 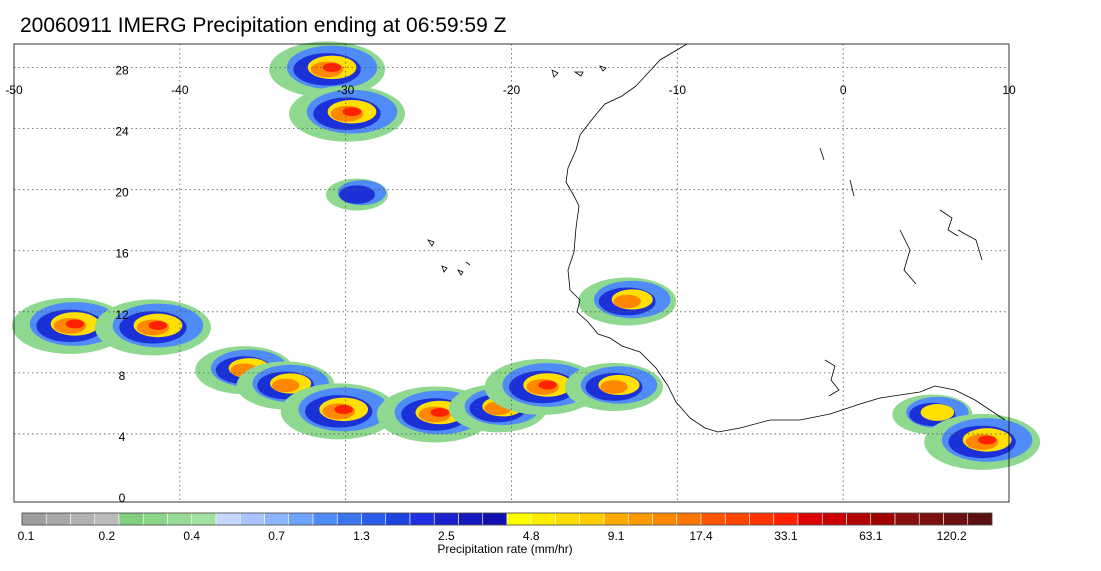 What do you see at coordinates (1009, 90) in the screenshot?
I see `lon-tick-label: 10` at bounding box center [1009, 90].